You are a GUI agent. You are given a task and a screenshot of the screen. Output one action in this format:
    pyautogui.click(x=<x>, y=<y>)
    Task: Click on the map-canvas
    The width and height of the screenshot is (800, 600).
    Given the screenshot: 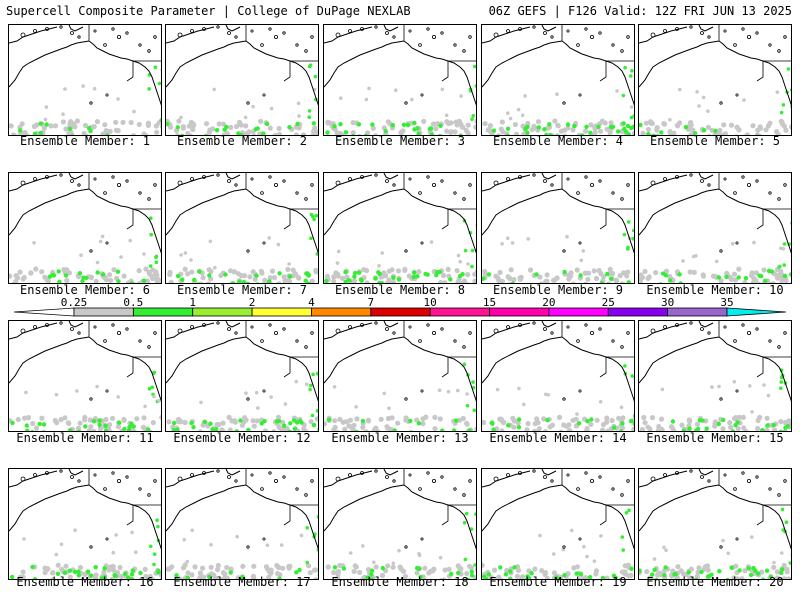 What is the action you would take?
    pyautogui.click(x=558, y=80)
    